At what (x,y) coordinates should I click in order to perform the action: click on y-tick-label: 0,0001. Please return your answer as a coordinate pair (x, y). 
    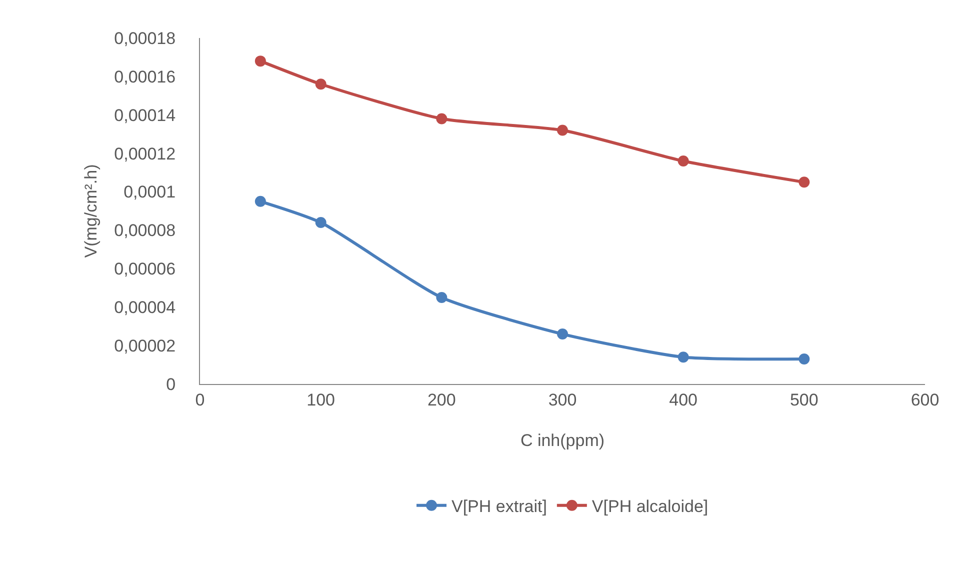
    Looking at the image, I should click on (150, 192).